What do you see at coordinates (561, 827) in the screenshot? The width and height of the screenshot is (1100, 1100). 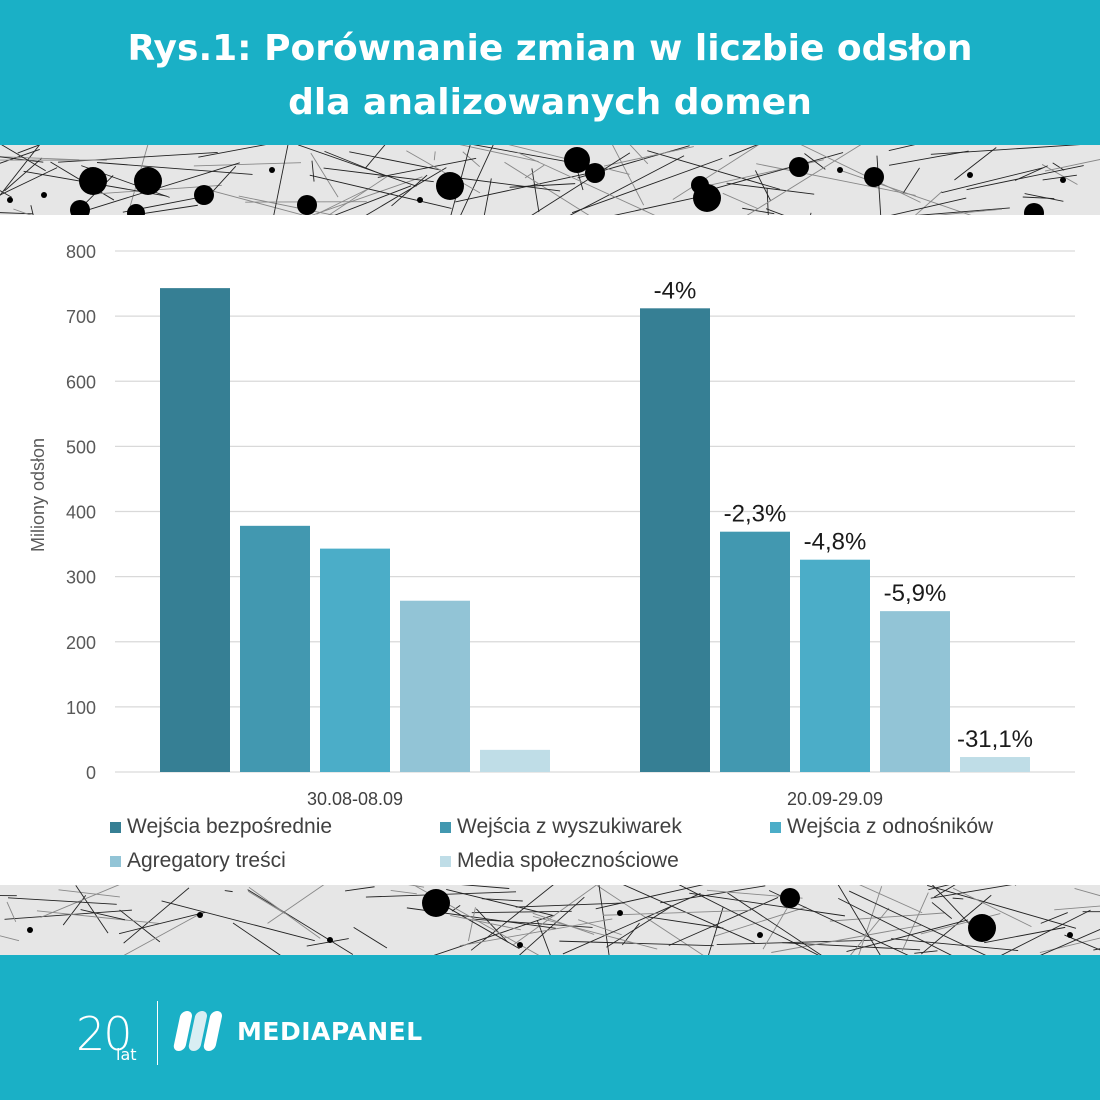 I see `legend-item: Wejścia z wyszukiwarek` at bounding box center [561, 827].